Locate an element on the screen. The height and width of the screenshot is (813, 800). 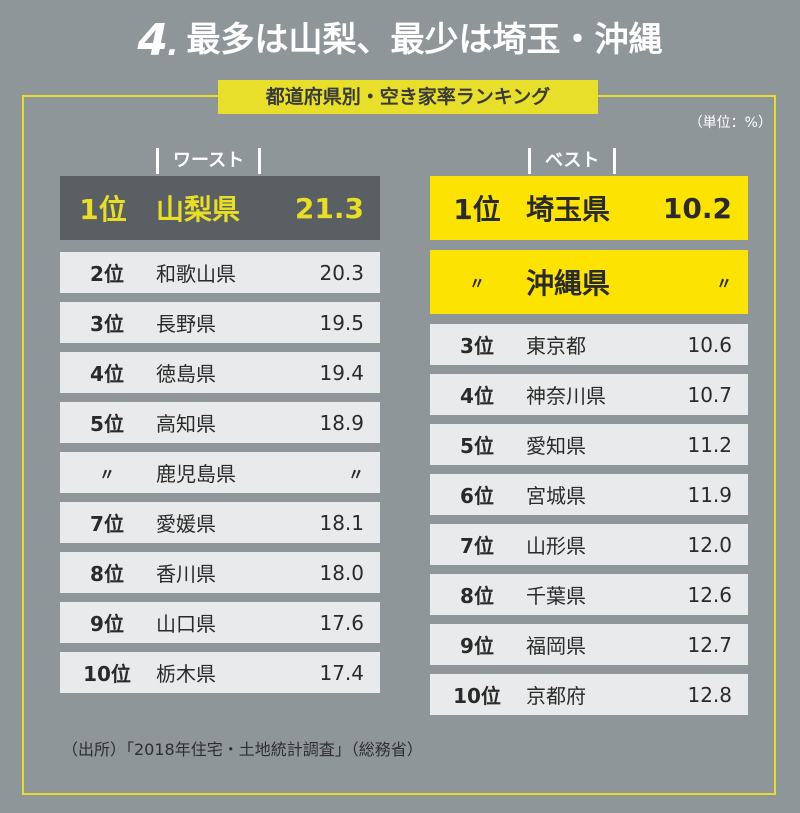
value: 10.6 is located at coordinates (709, 344).